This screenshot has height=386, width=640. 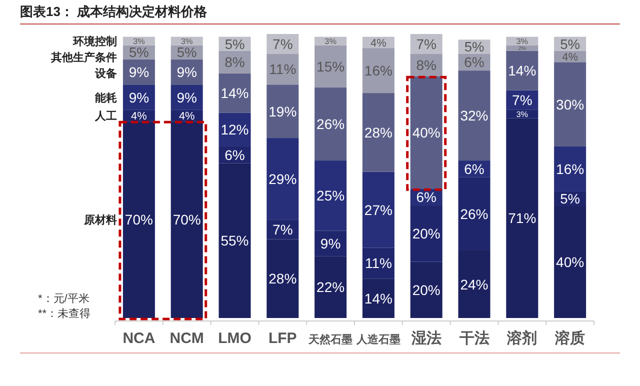 I want to click on data-label: 29%, so click(x=282, y=178).